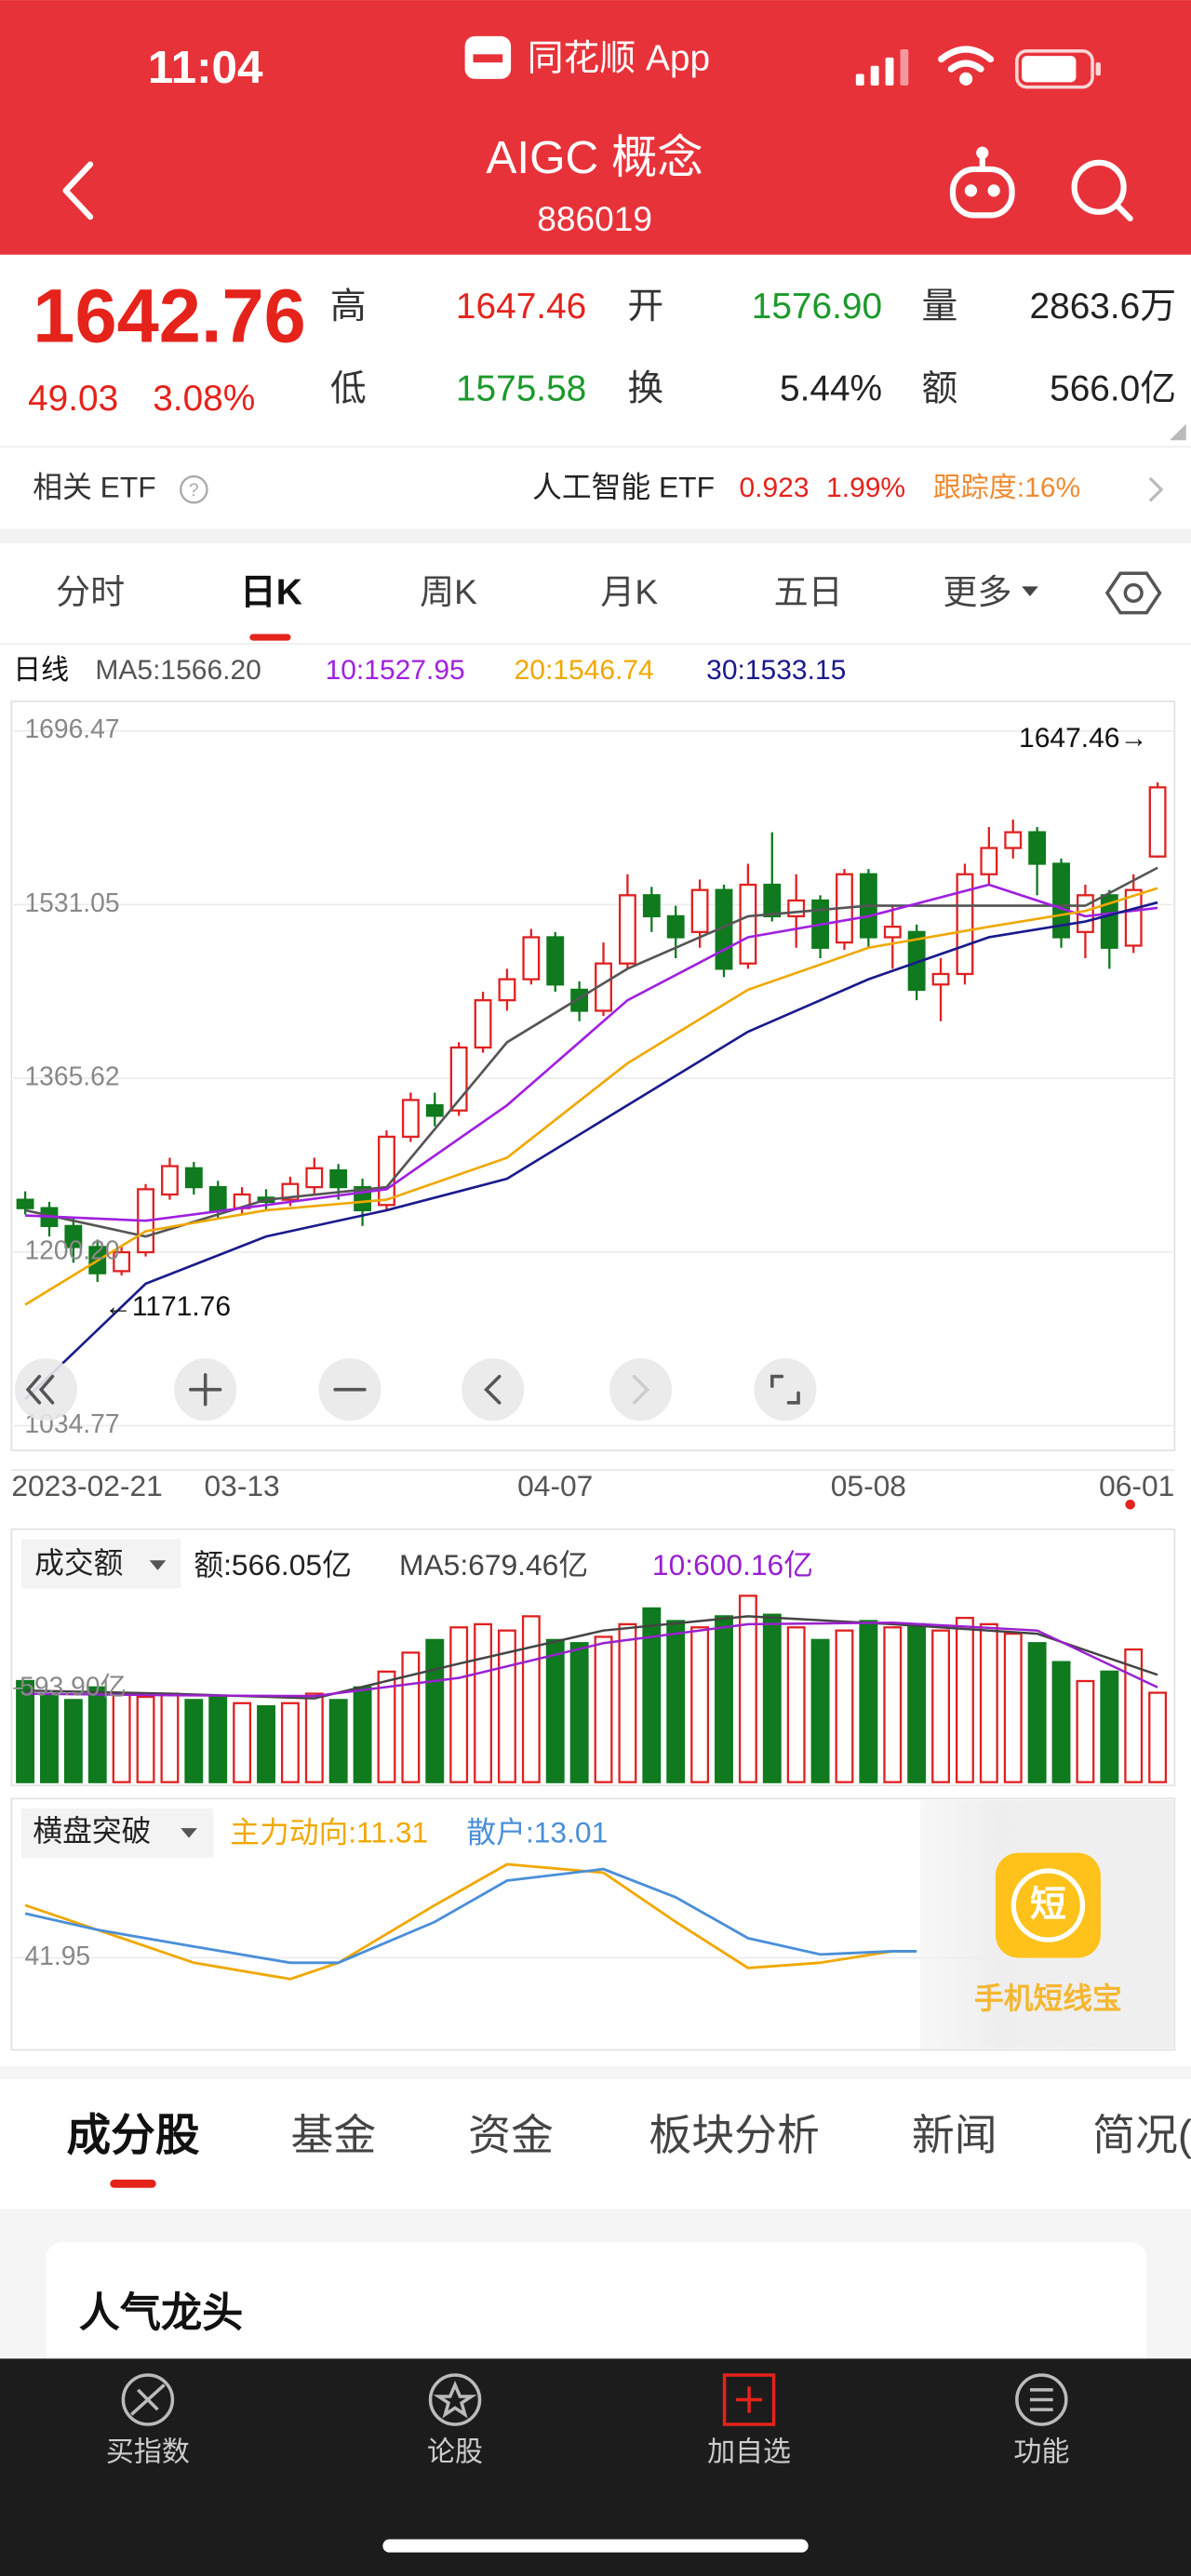 The height and width of the screenshot is (2576, 1191). What do you see at coordinates (555, 1485) in the screenshot?
I see `x-tick-label: 04-07` at bounding box center [555, 1485].